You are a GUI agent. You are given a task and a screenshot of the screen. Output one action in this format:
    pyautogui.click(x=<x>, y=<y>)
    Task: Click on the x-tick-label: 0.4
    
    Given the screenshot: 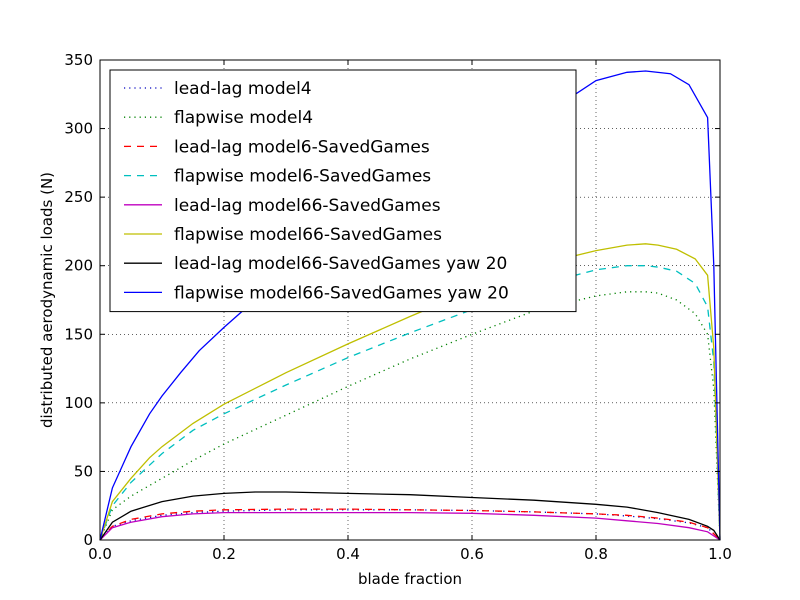 What is the action you would take?
    pyautogui.click(x=348, y=554)
    